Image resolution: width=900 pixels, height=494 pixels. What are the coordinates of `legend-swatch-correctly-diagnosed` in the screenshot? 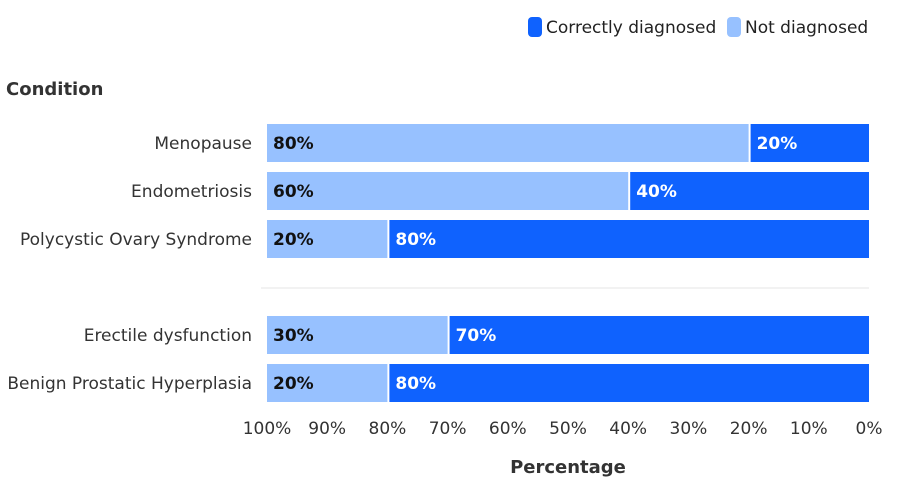 It's located at (535, 27).